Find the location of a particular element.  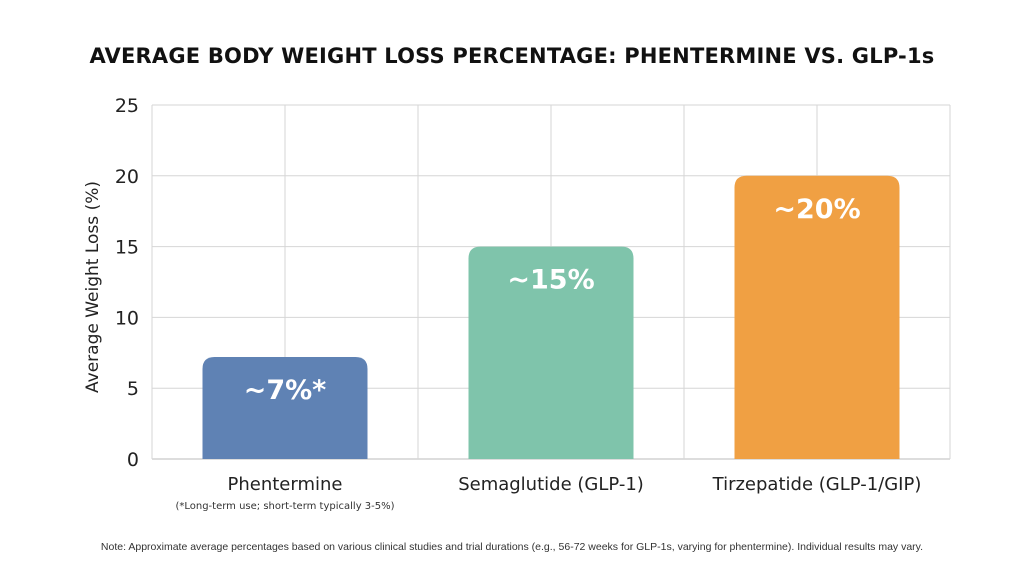

y-tick-label: 25 is located at coordinates (127, 106).